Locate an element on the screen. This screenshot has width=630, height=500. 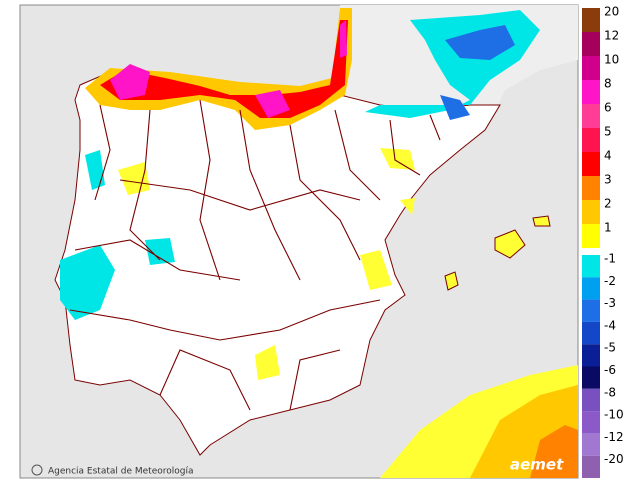
legend-label: 3 is located at coordinates (608, 180).